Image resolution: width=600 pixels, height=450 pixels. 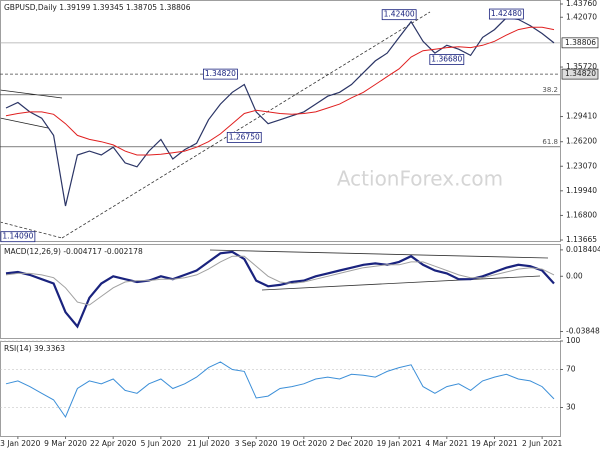 What do you see at coordinates (581, 141) in the screenshot?
I see `y-tick-label: 1.26200` at bounding box center [581, 141].